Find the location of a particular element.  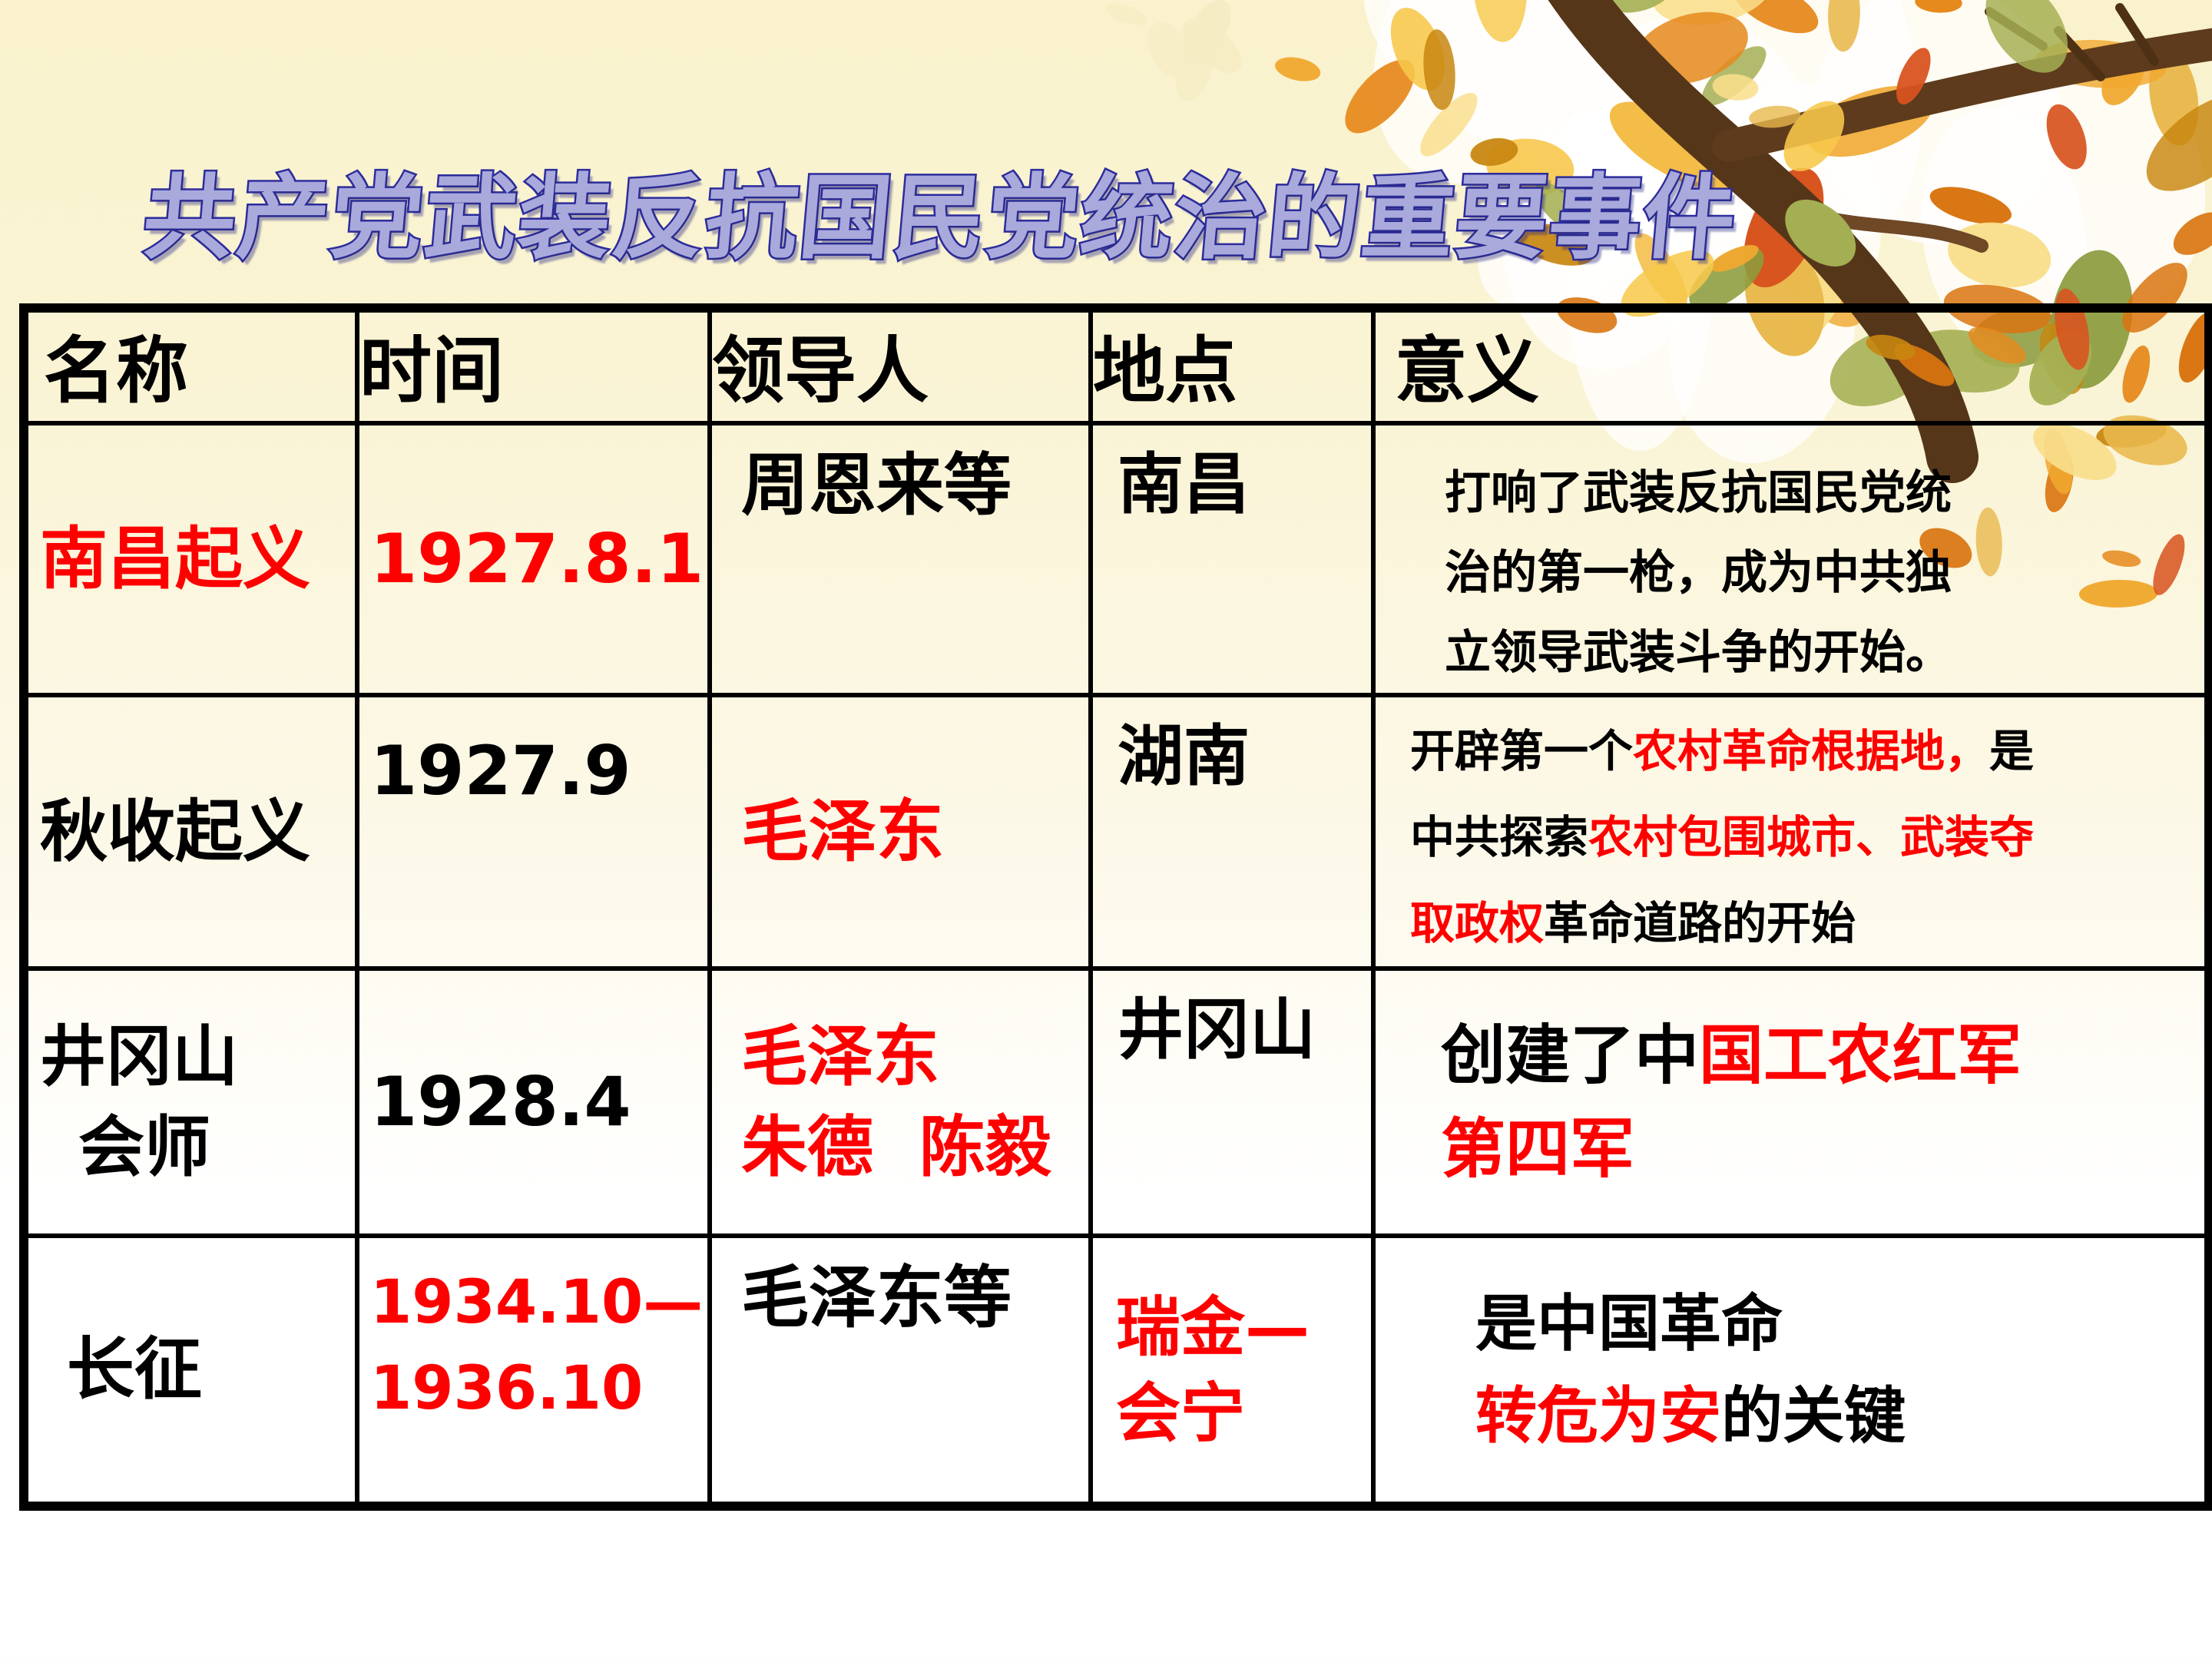

cell-text-line: 1927.8.1 is located at coordinates (537, 558).